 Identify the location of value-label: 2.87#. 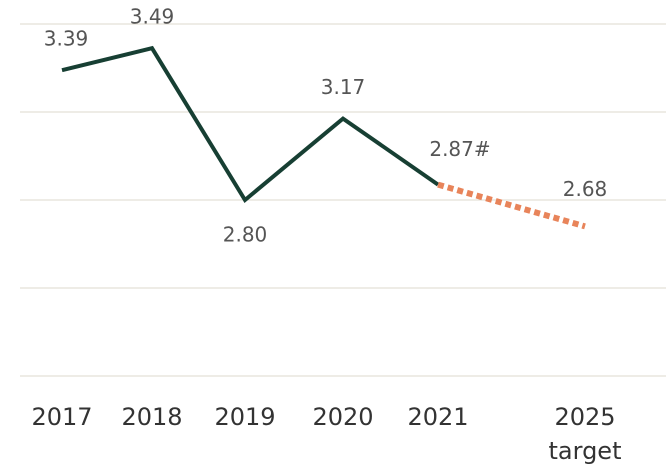
(459, 149).